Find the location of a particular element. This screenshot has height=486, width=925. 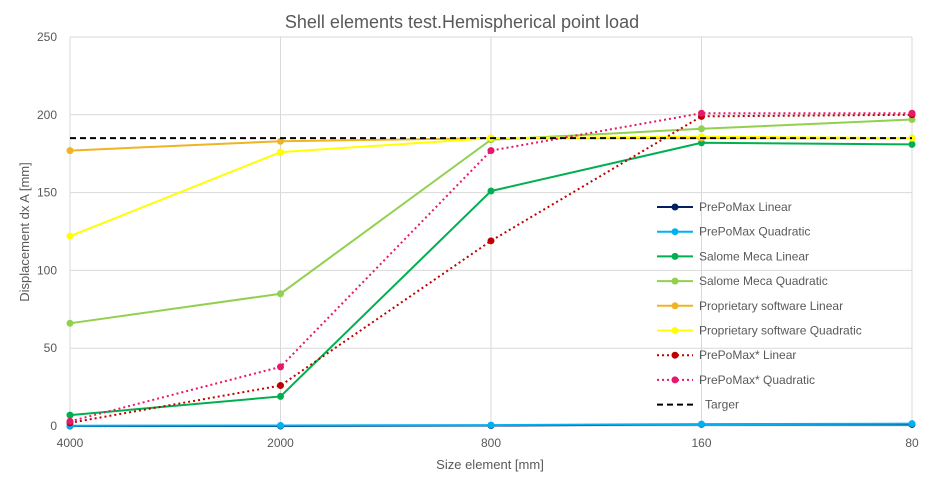

legend-label: Proprietary software Quadratic is located at coordinates (780, 331).